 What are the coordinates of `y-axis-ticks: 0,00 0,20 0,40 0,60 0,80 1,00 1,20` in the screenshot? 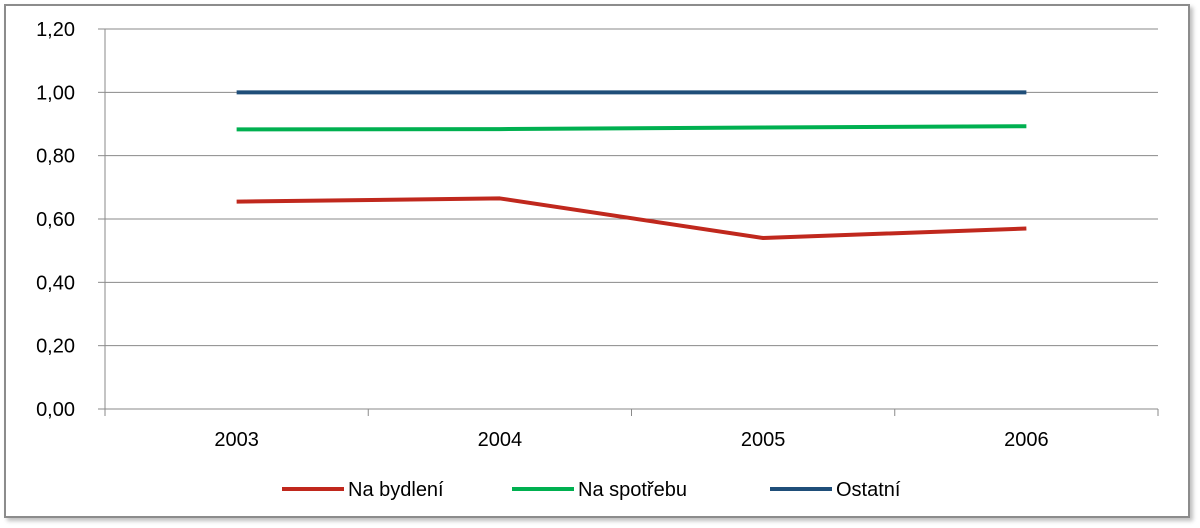 It's located at (70, 220).